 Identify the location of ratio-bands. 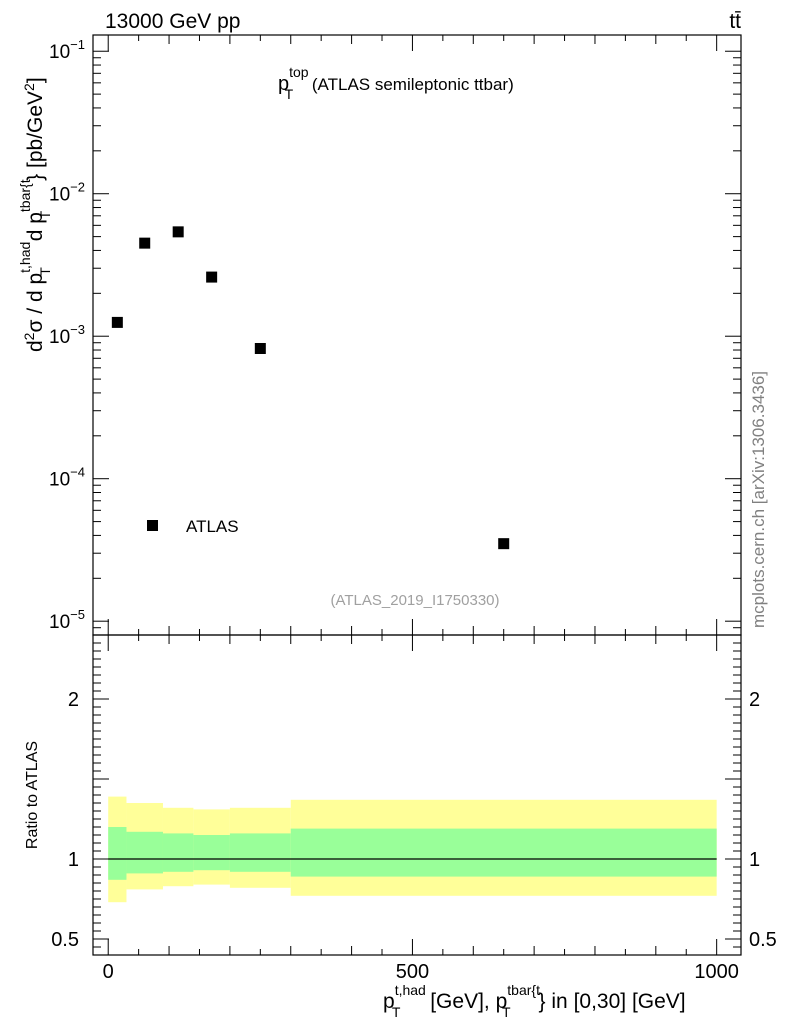
(412, 849).